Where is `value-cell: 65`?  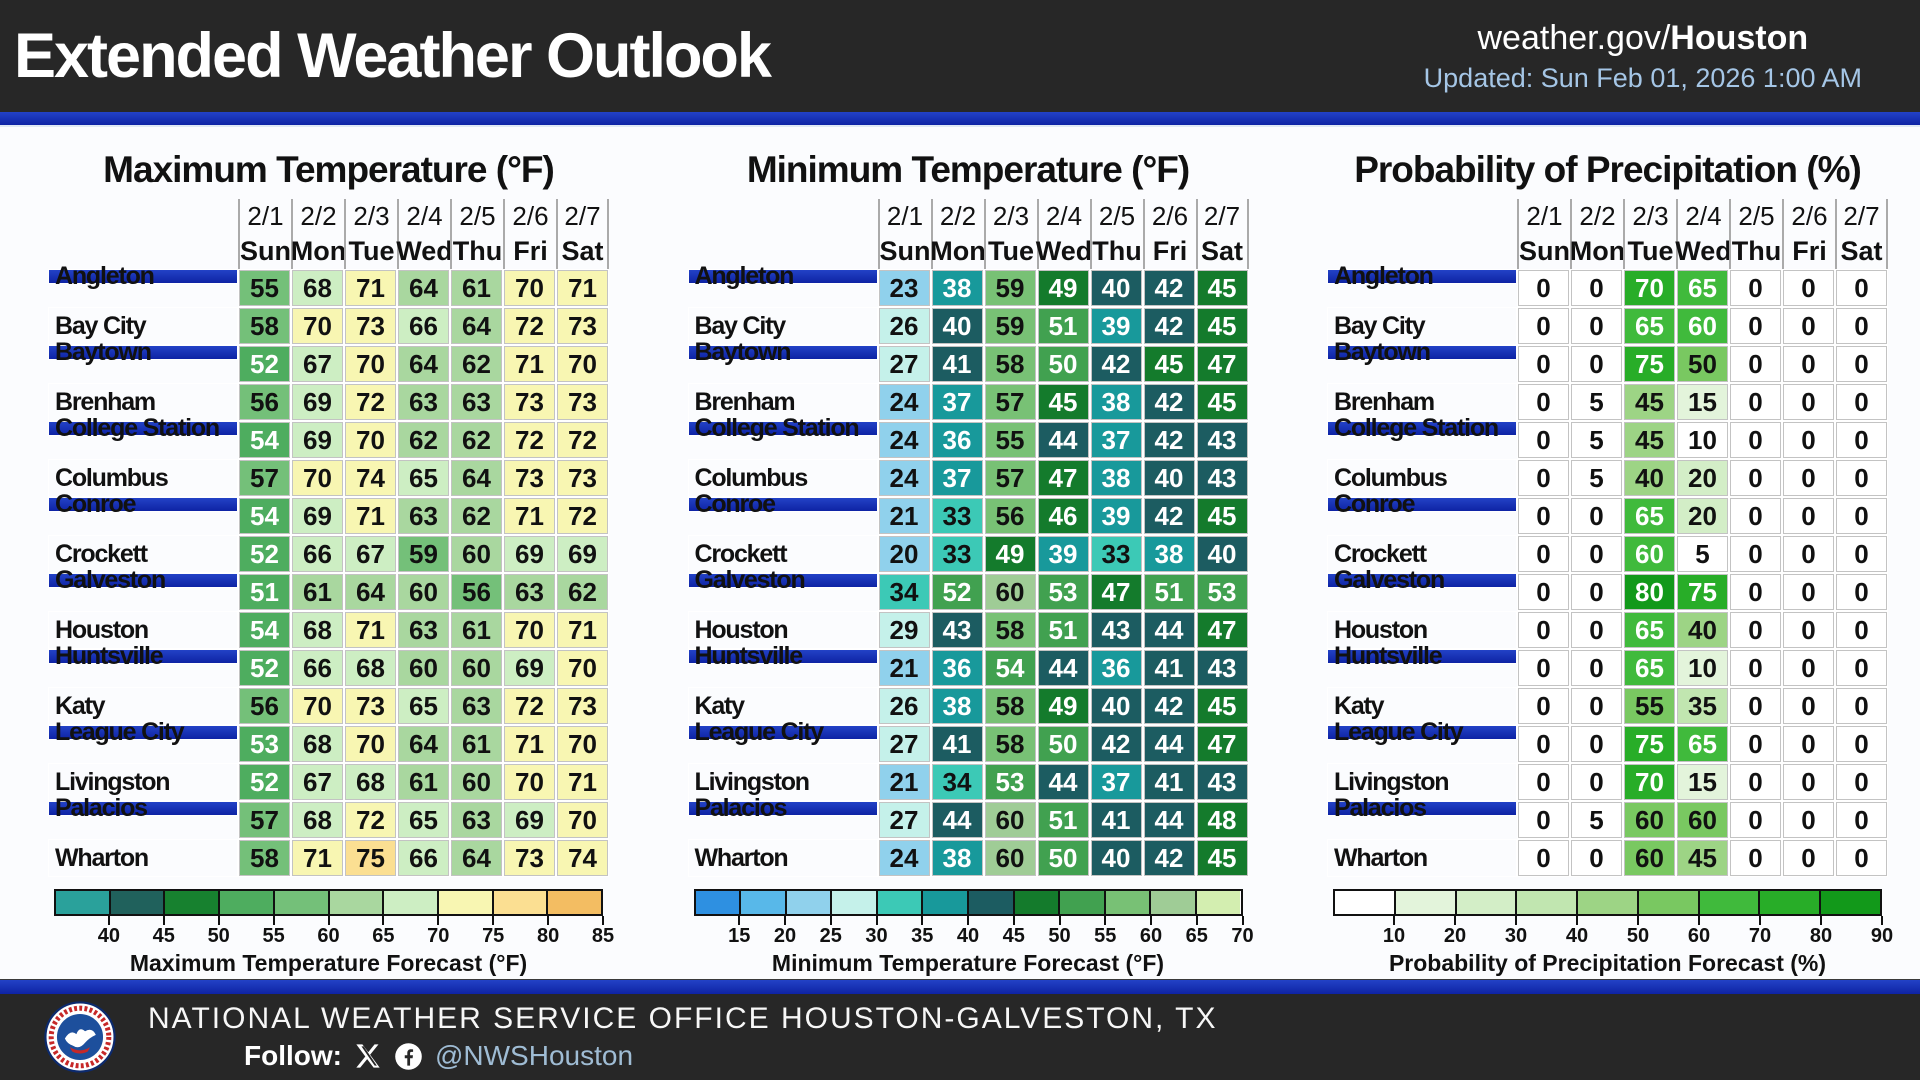
value-cell: 65 is located at coordinates (1649, 516).